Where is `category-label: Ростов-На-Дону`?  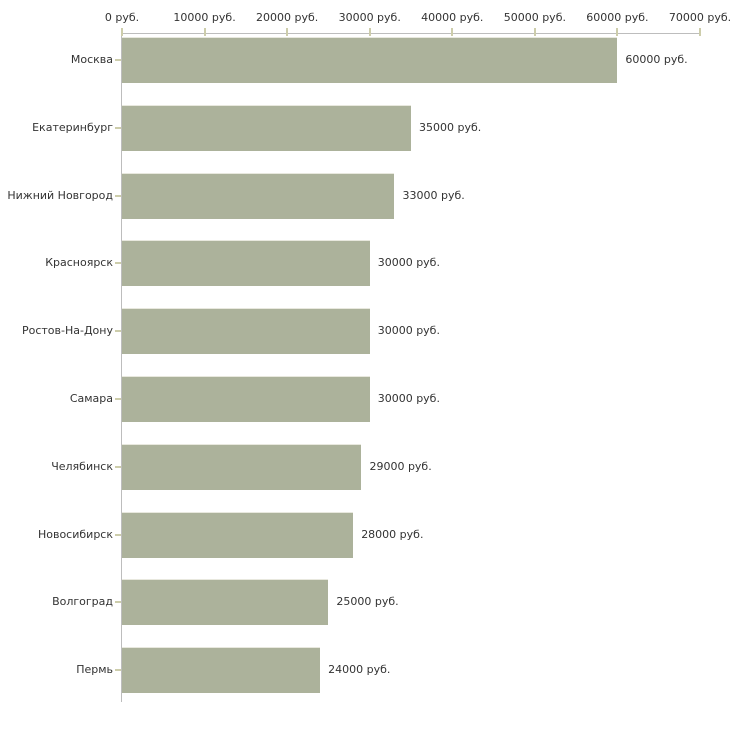
category-label: Ростов-На-Дону is located at coordinates (67, 331).